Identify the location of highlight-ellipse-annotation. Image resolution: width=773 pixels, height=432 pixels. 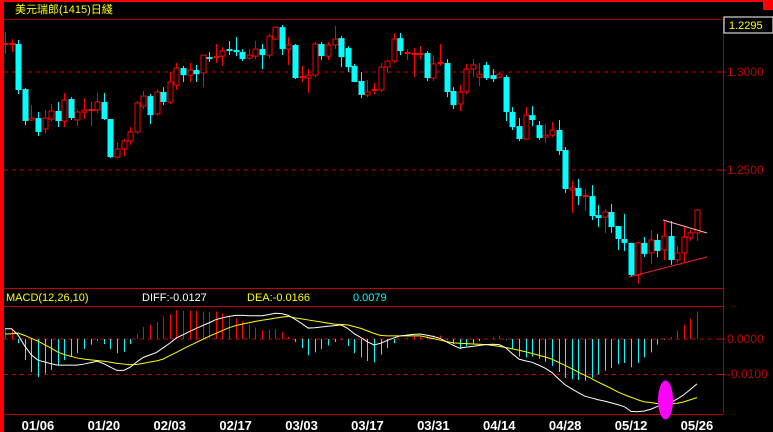
(665, 400).